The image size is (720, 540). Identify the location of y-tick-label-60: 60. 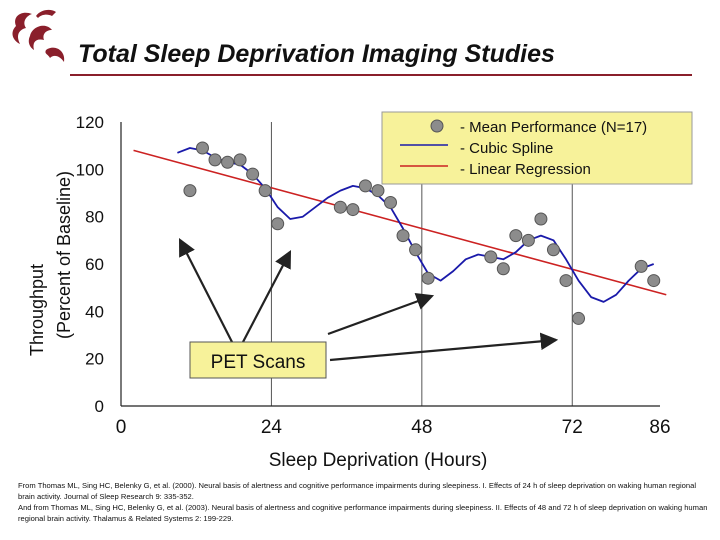
(94, 264).